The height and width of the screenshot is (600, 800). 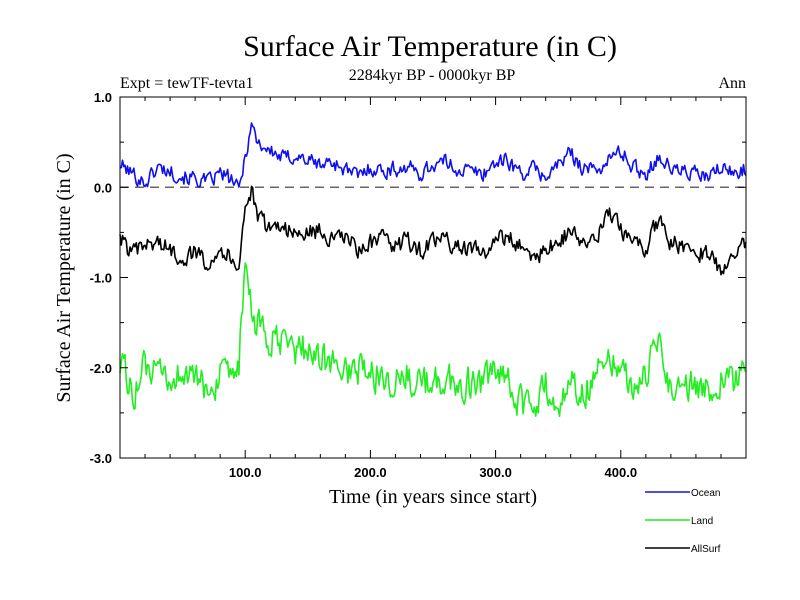 What do you see at coordinates (430, 46) in the screenshot?
I see `chart-title: Surface Air Temperature (in C)` at bounding box center [430, 46].